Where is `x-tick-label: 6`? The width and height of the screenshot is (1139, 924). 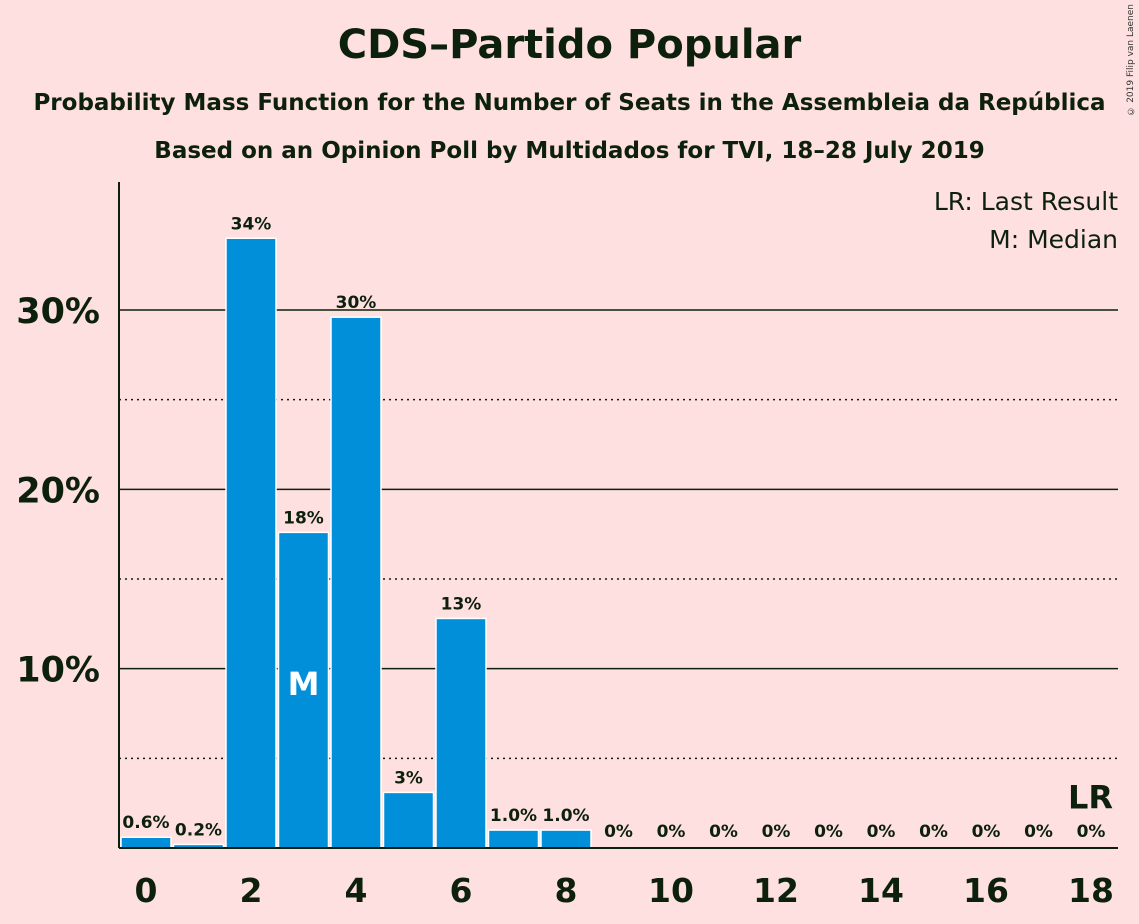
x-tick-label: 6 is located at coordinates (461, 890).